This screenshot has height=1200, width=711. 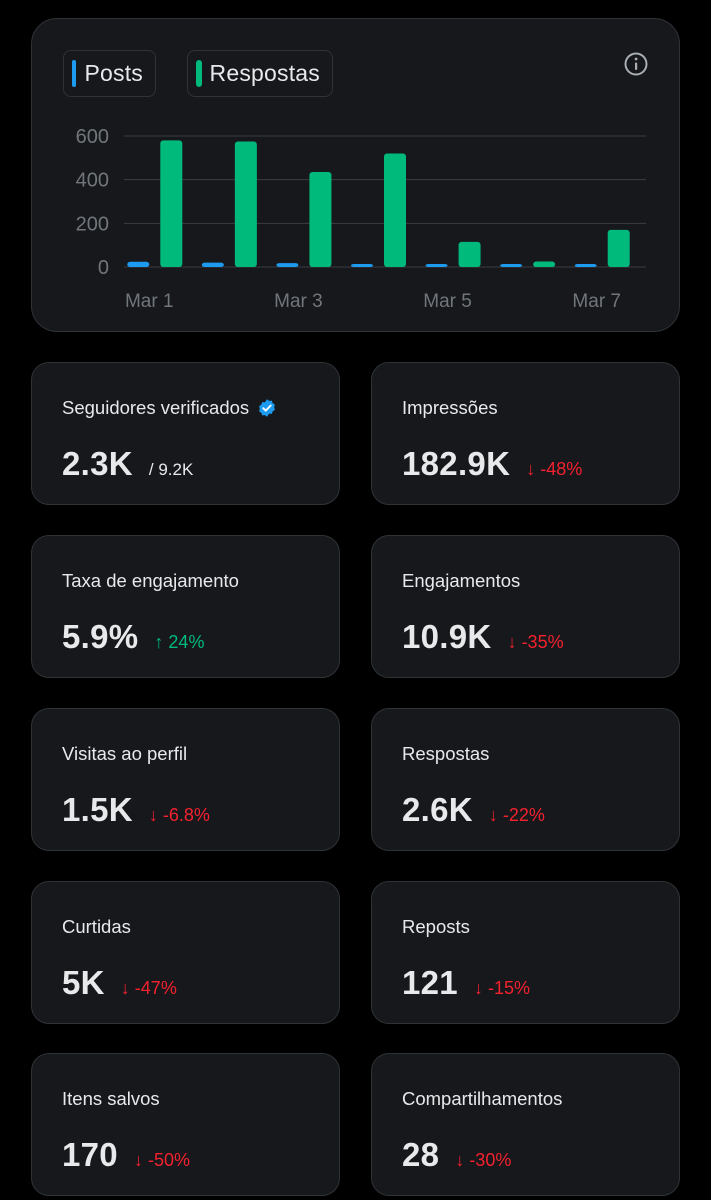 I want to click on stat-label-text: Curtidas, so click(x=96, y=926).